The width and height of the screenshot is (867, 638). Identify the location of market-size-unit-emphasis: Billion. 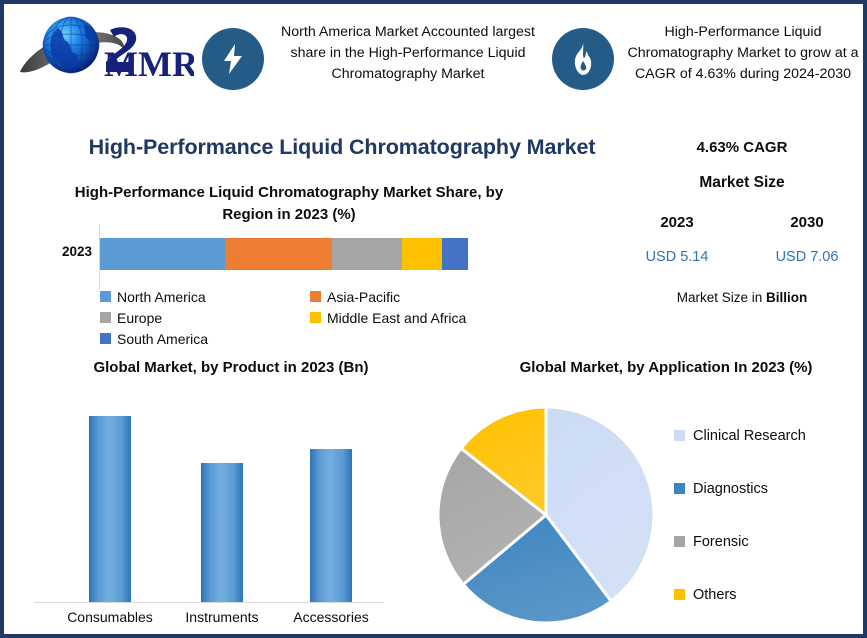
(787, 297).